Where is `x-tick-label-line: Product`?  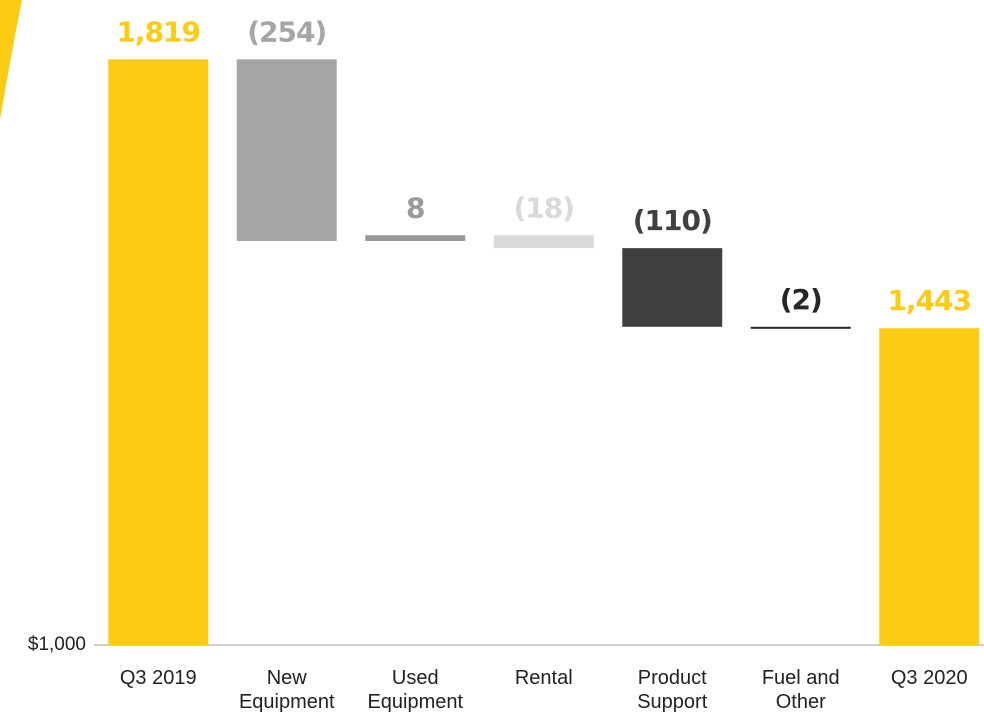 x-tick-label-line: Product is located at coordinates (672, 678).